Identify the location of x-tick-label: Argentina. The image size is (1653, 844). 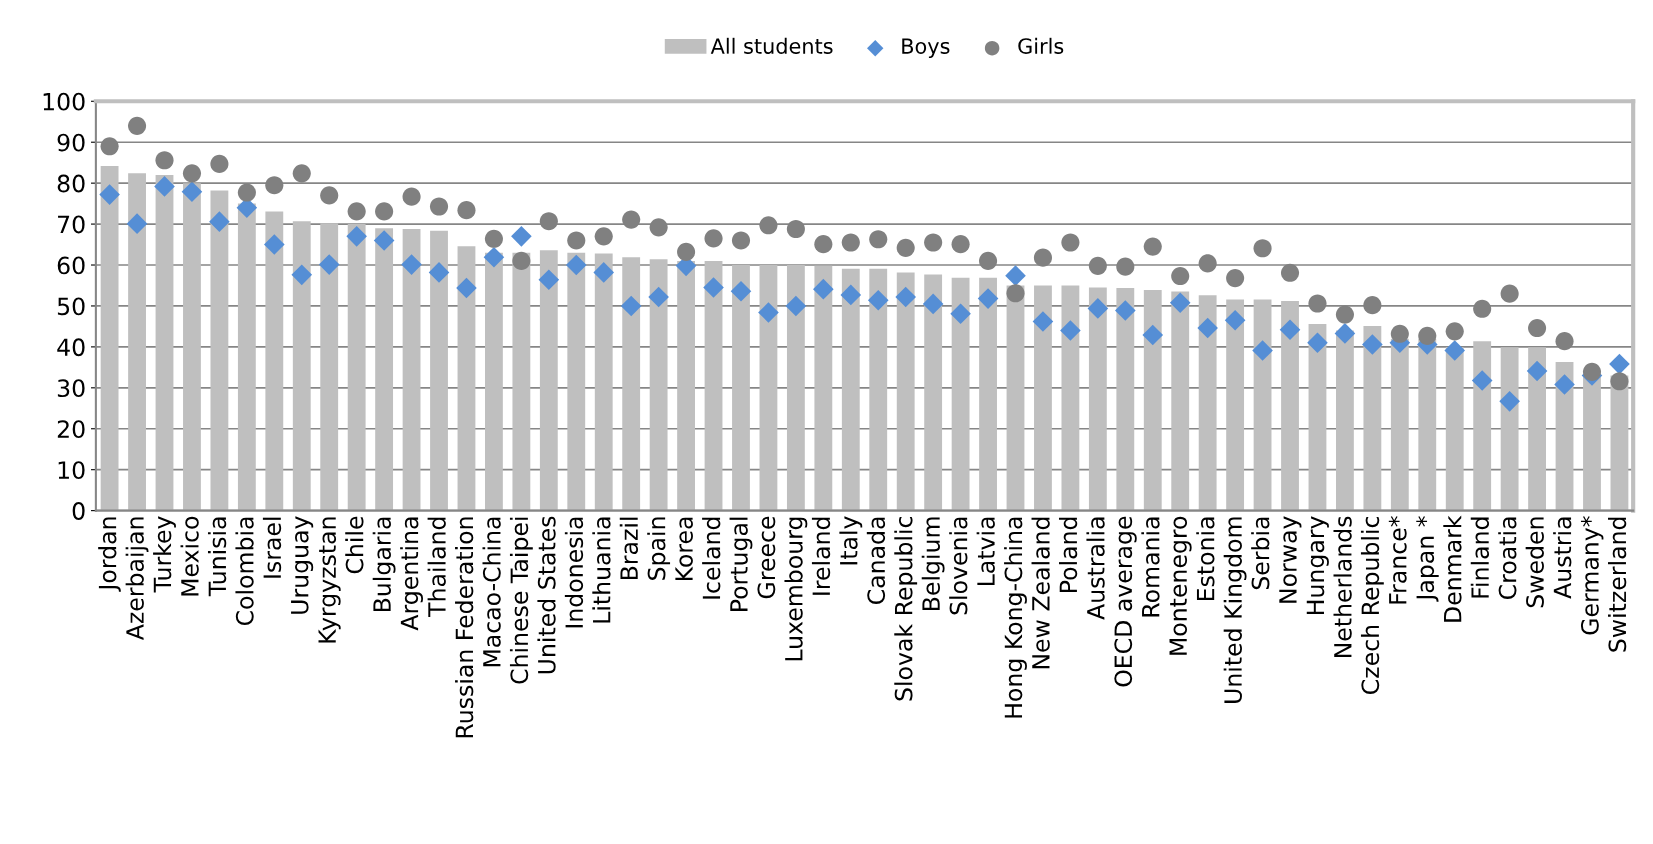
(411, 574).